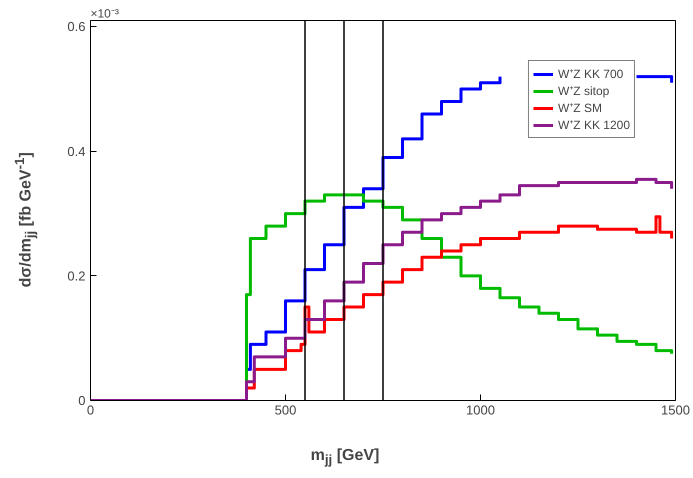 The image size is (693, 478). I want to click on x-tick-label: 500, so click(285, 410).